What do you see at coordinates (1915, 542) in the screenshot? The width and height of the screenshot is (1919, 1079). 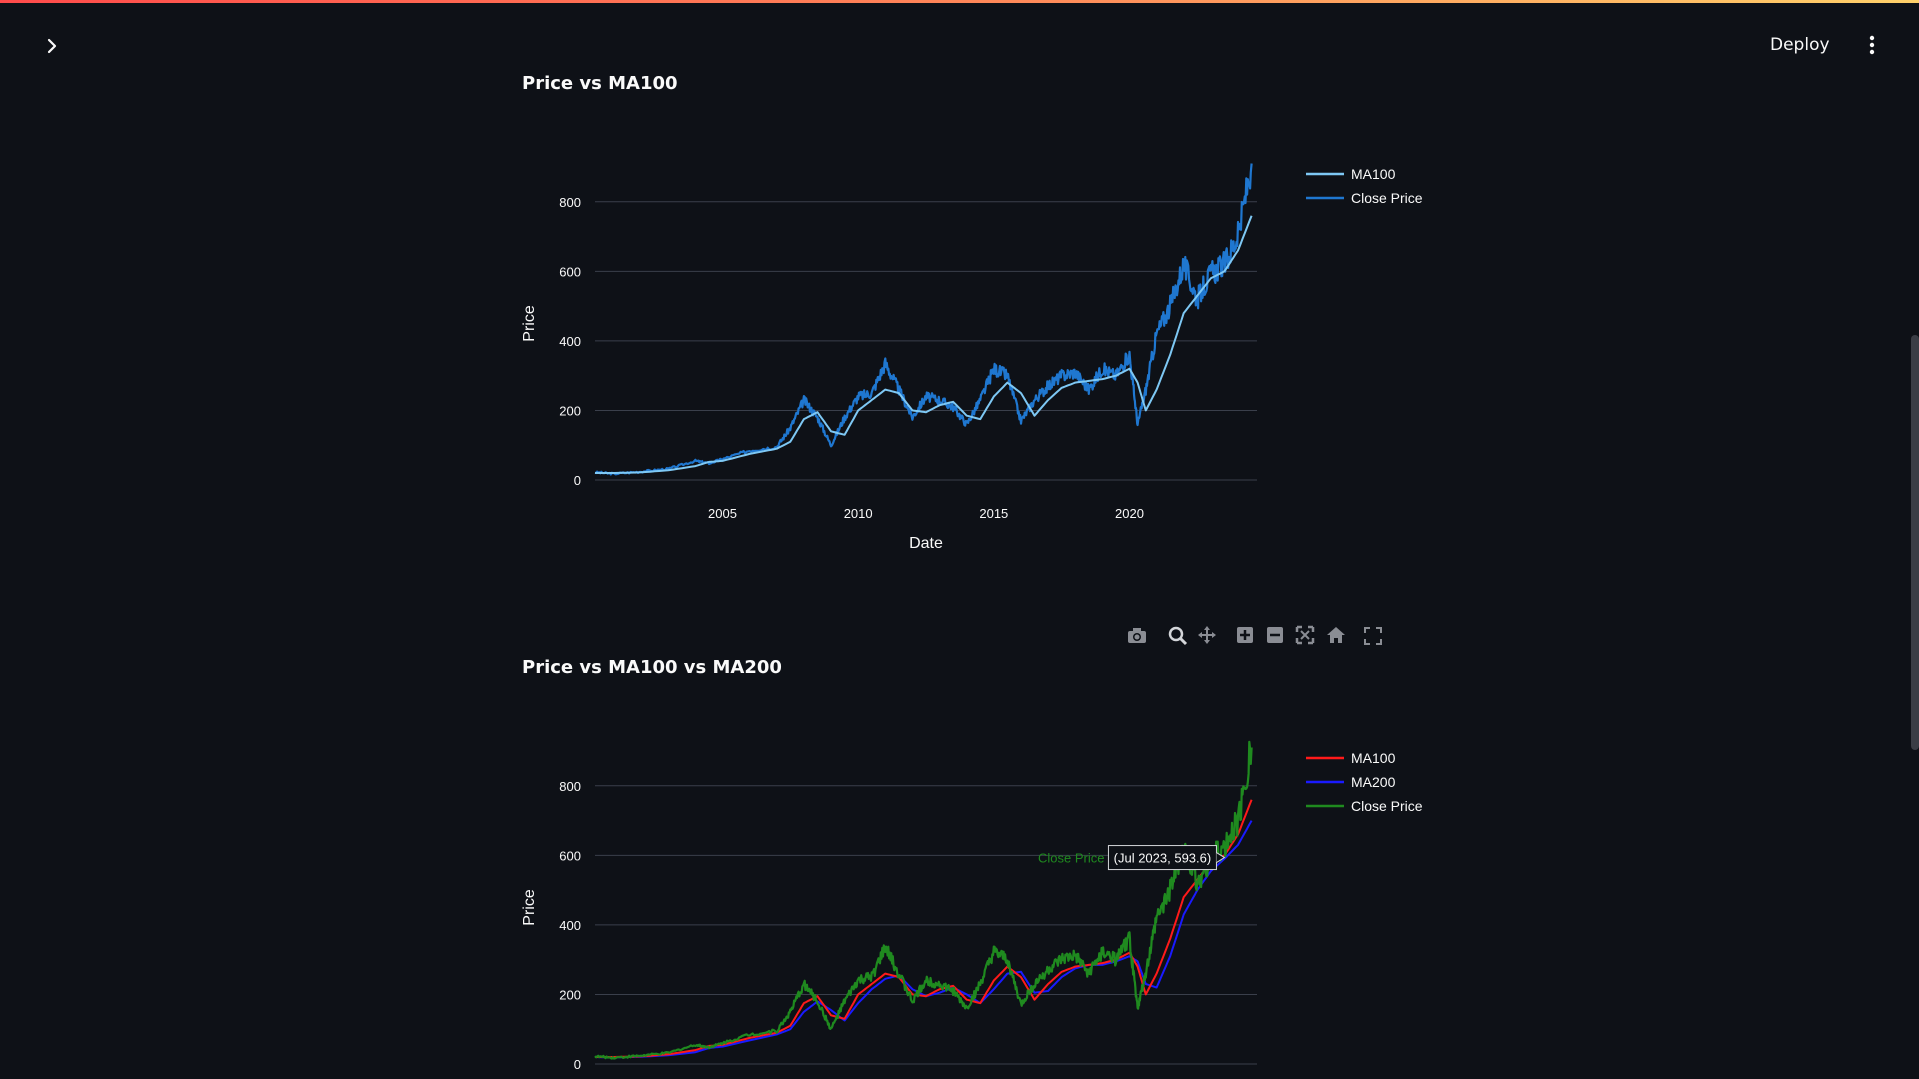 I see `page-scrollbar` at bounding box center [1915, 542].